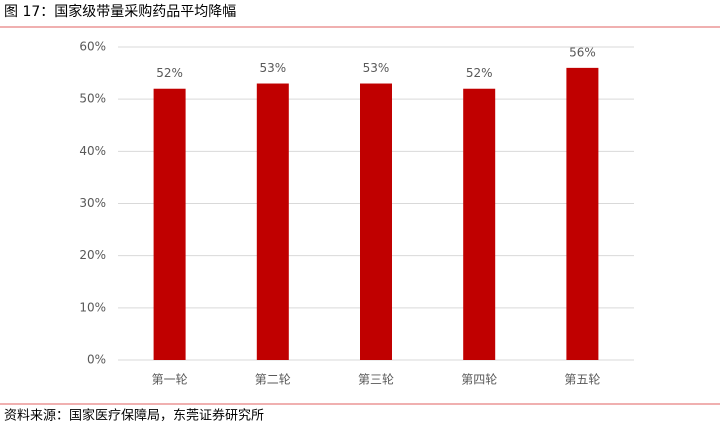  Describe the element at coordinates (170, 380) in the screenshot. I see `x-tick-label: 第一轮` at that location.